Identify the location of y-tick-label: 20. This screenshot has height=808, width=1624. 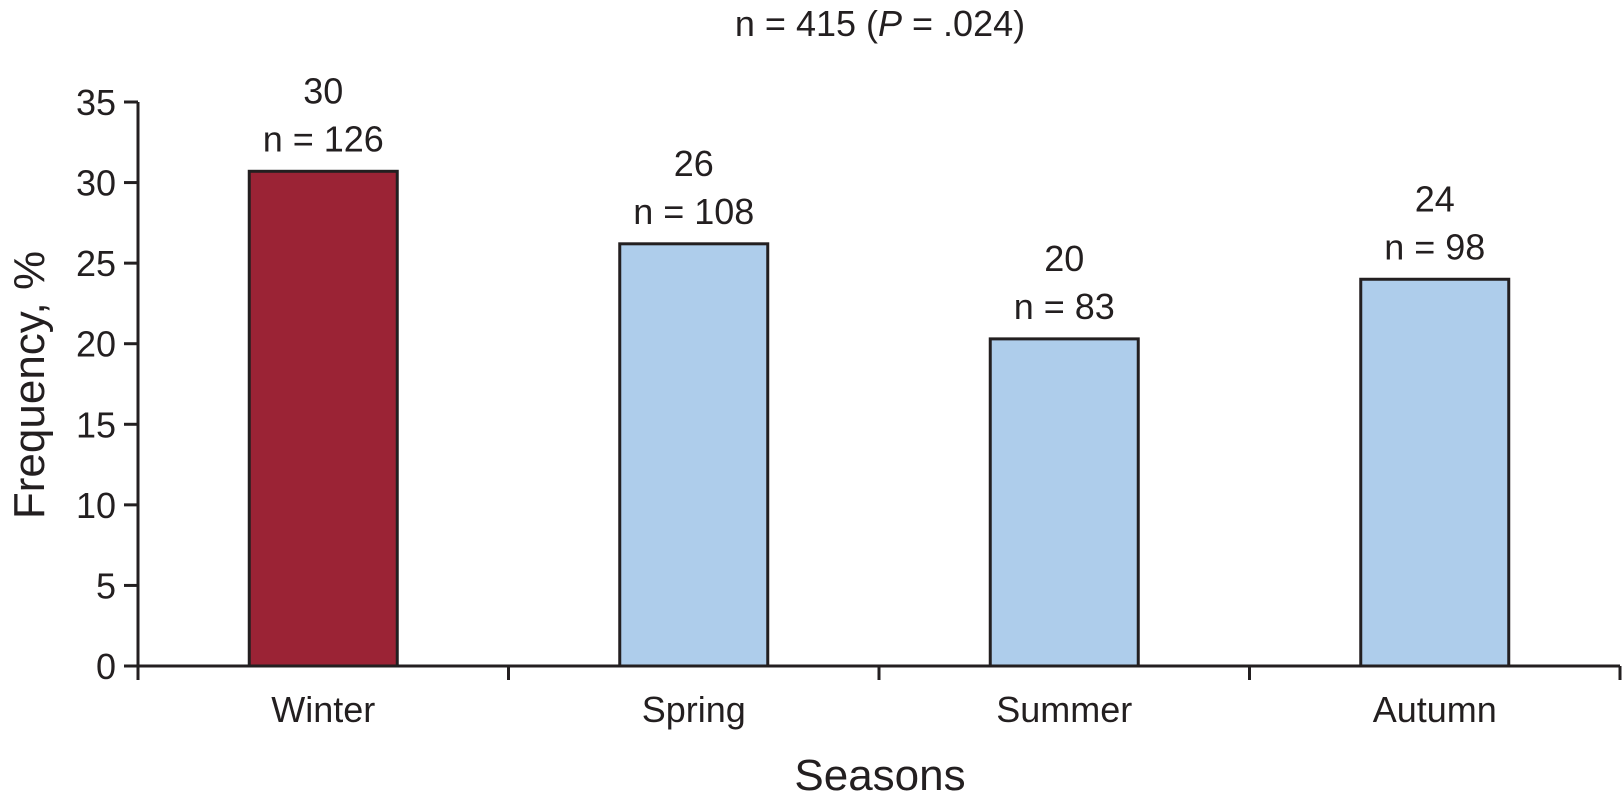
(96, 344).